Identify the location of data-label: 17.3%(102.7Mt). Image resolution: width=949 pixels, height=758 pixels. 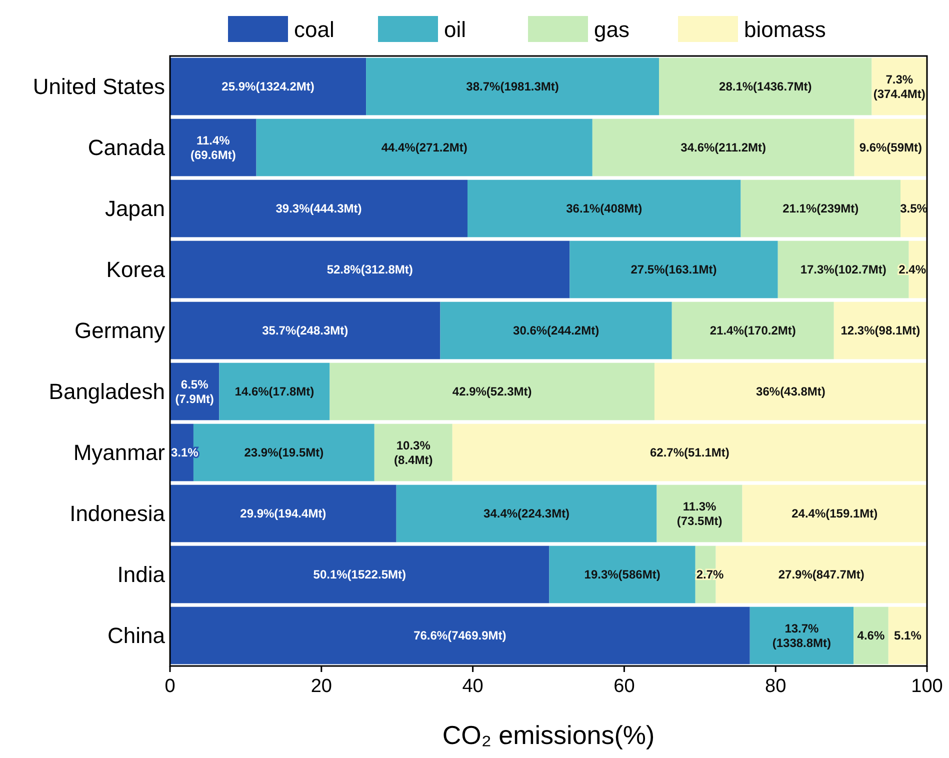
(843, 269).